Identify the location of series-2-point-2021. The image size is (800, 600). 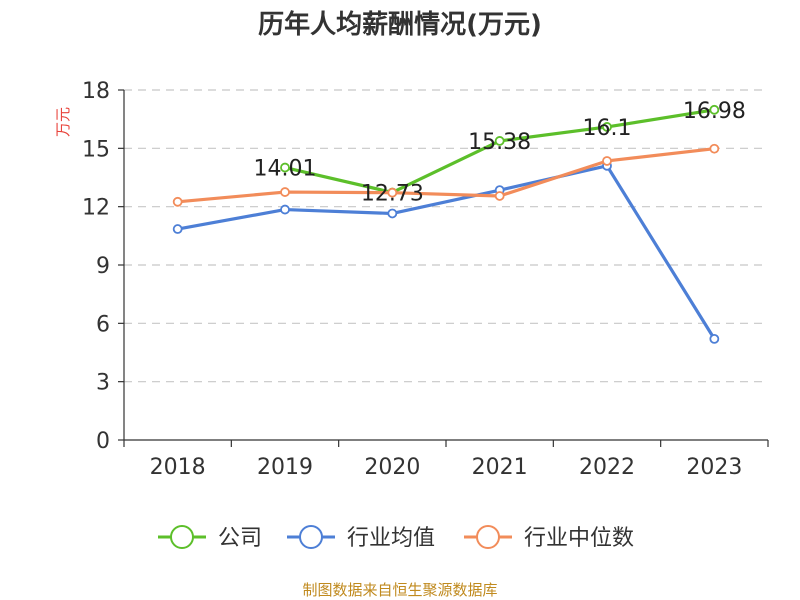
(499, 196).